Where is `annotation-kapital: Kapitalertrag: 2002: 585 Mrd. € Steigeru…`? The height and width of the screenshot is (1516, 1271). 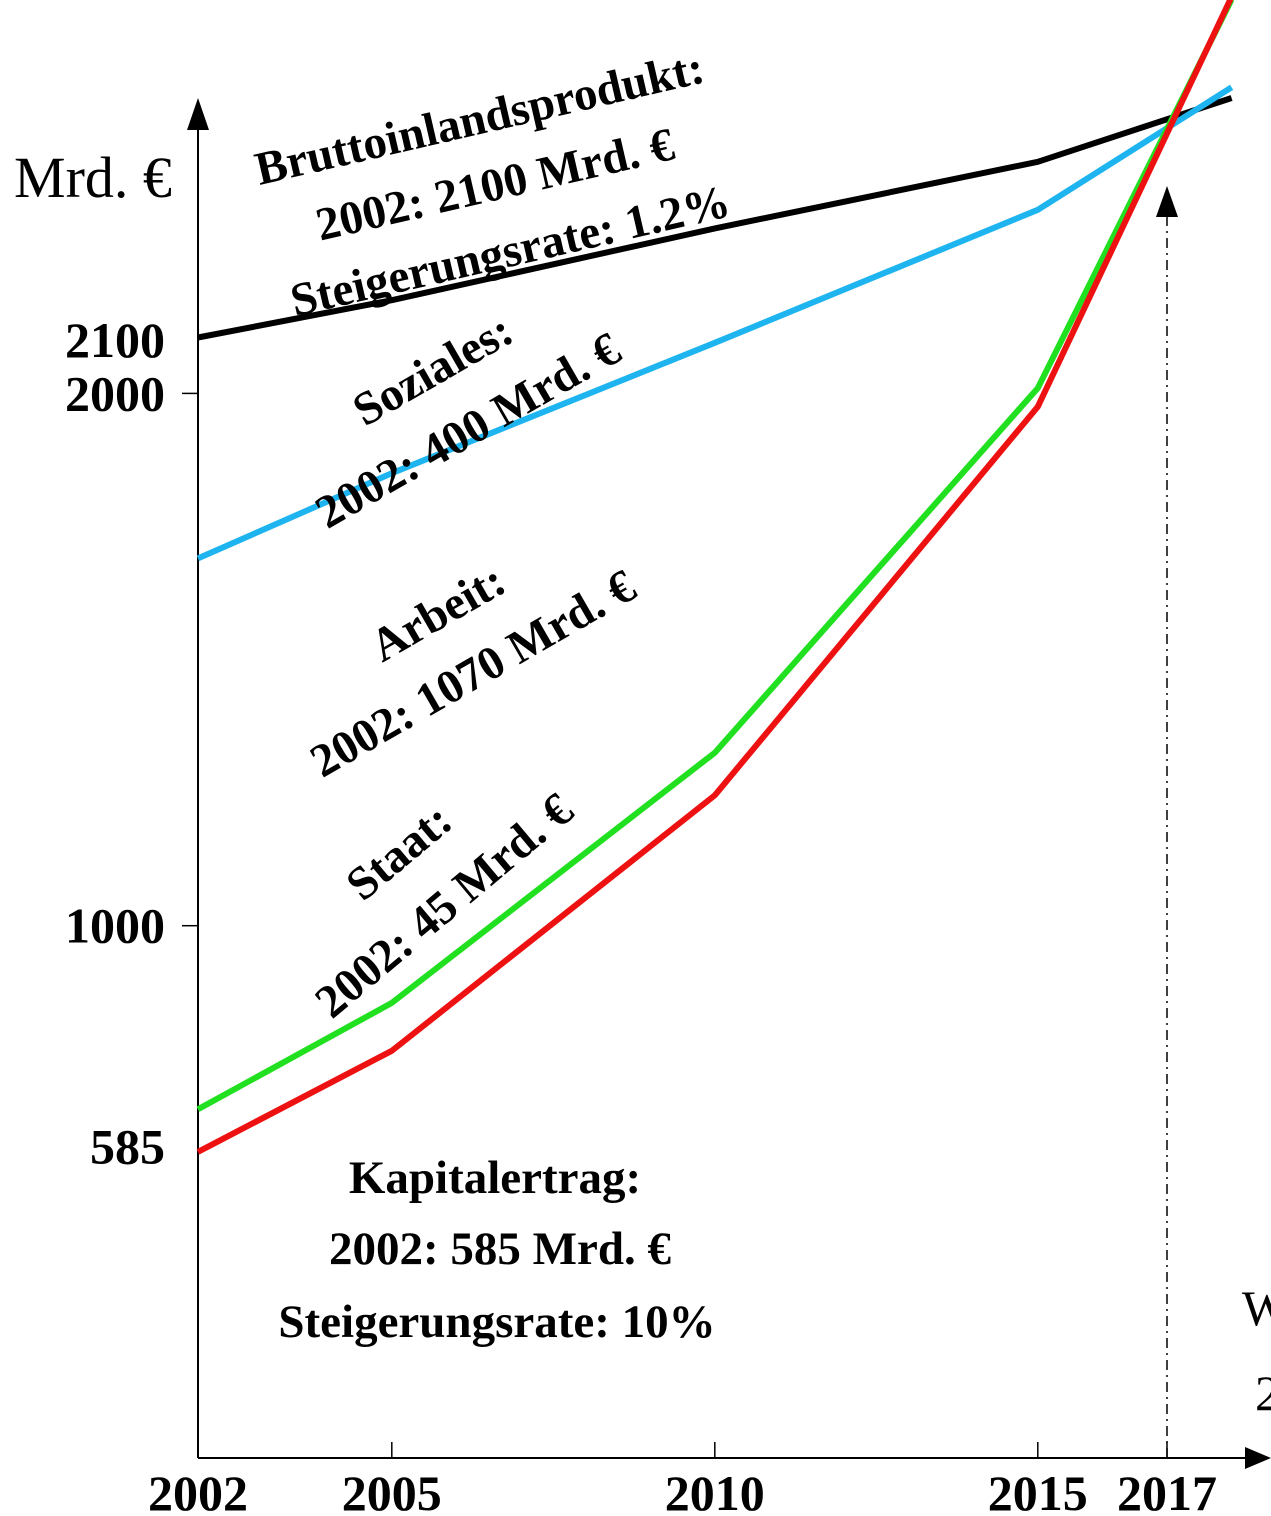 annotation-kapital: Kapitalertrag: 2002: 585 Mrd. € Steigeru… is located at coordinates (496, 1250).